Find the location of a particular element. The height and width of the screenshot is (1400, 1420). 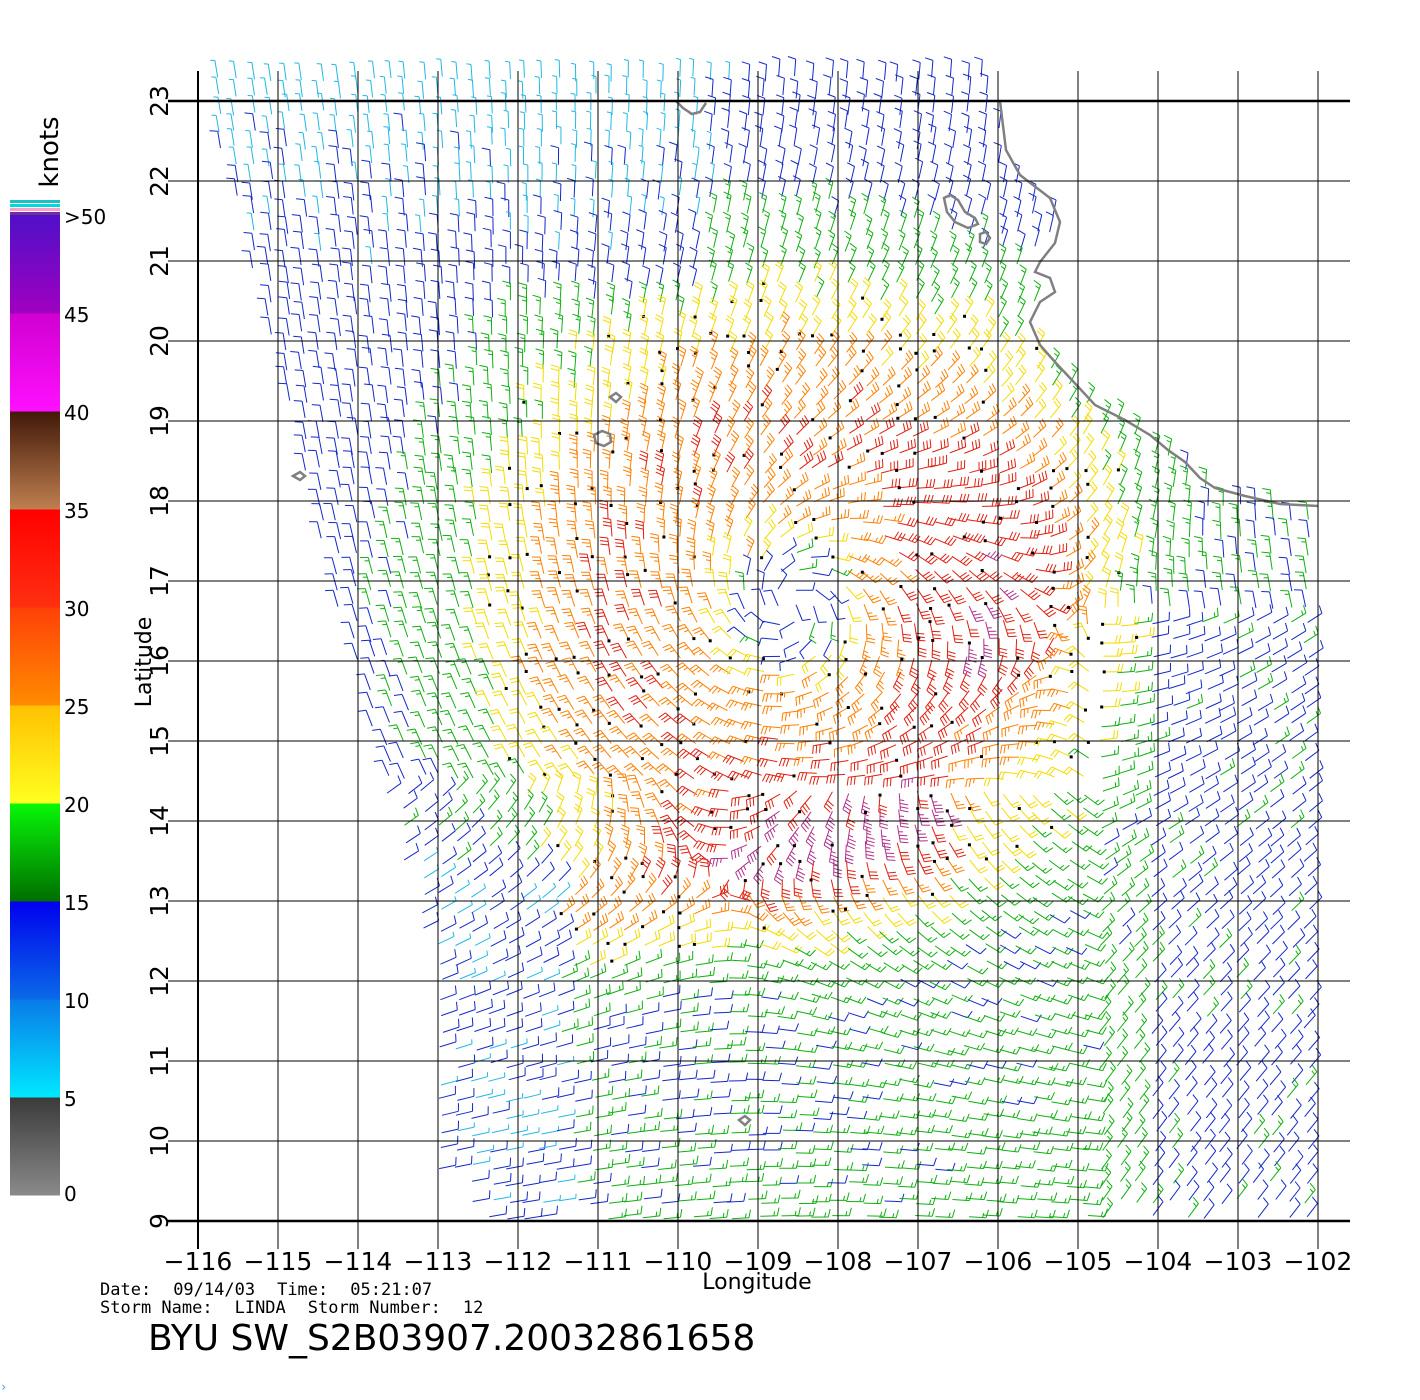

x-tick-label: −111 is located at coordinates (598, 1261).